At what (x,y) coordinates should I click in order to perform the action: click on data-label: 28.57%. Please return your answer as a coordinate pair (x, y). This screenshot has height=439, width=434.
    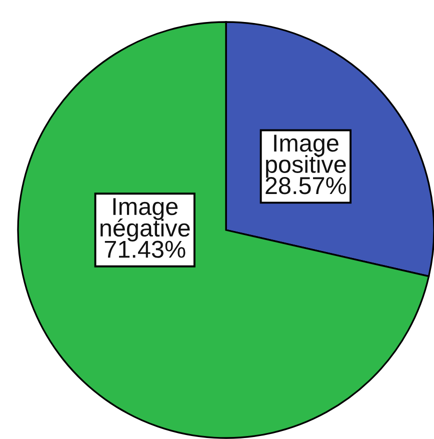
    Looking at the image, I should click on (306, 185).